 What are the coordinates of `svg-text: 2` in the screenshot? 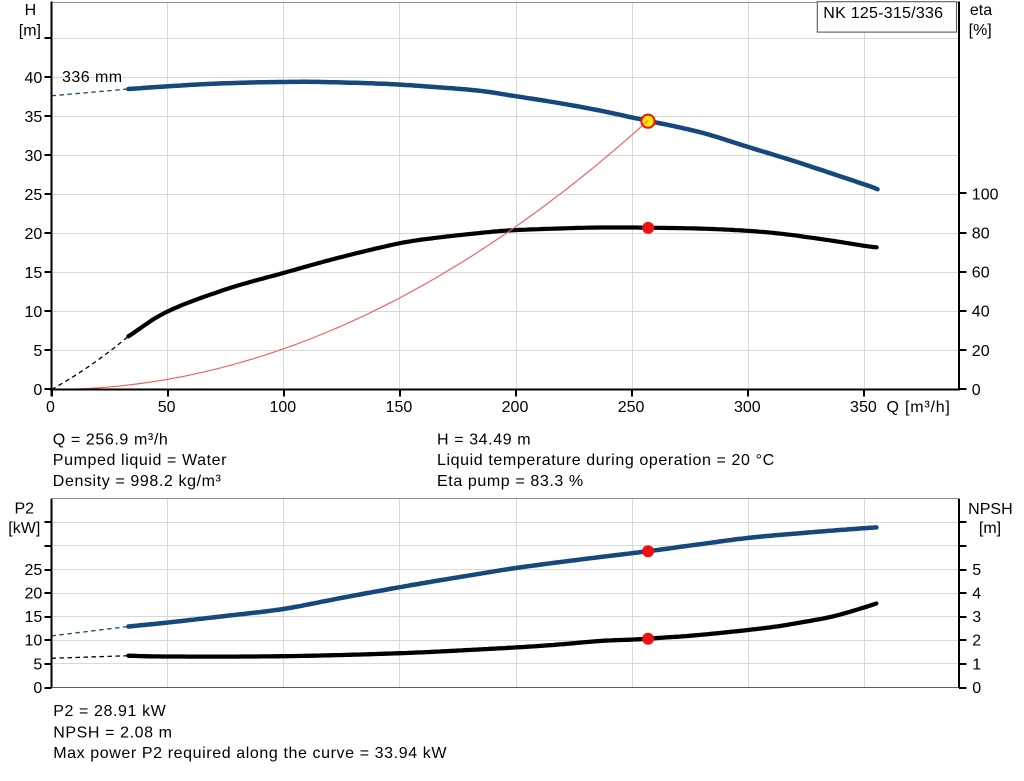 It's located at (976, 641).